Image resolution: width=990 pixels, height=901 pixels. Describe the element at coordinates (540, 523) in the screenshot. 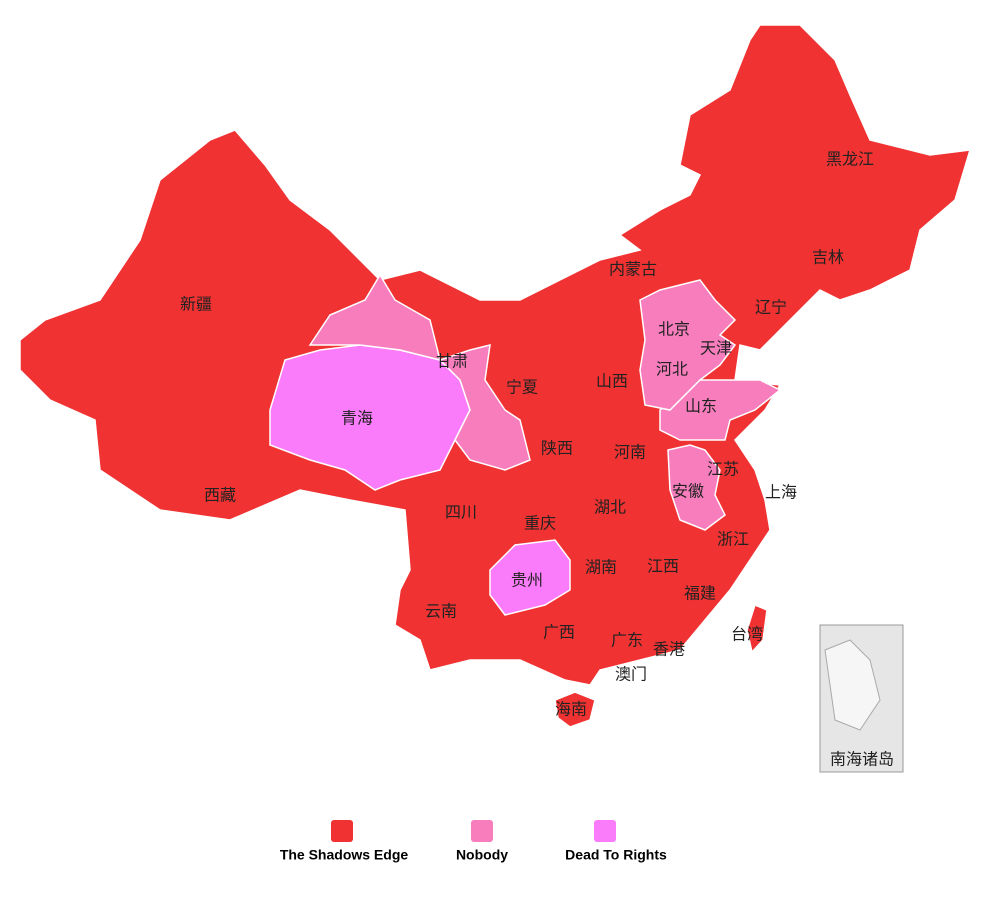

I see `province-label: 重庆` at that location.